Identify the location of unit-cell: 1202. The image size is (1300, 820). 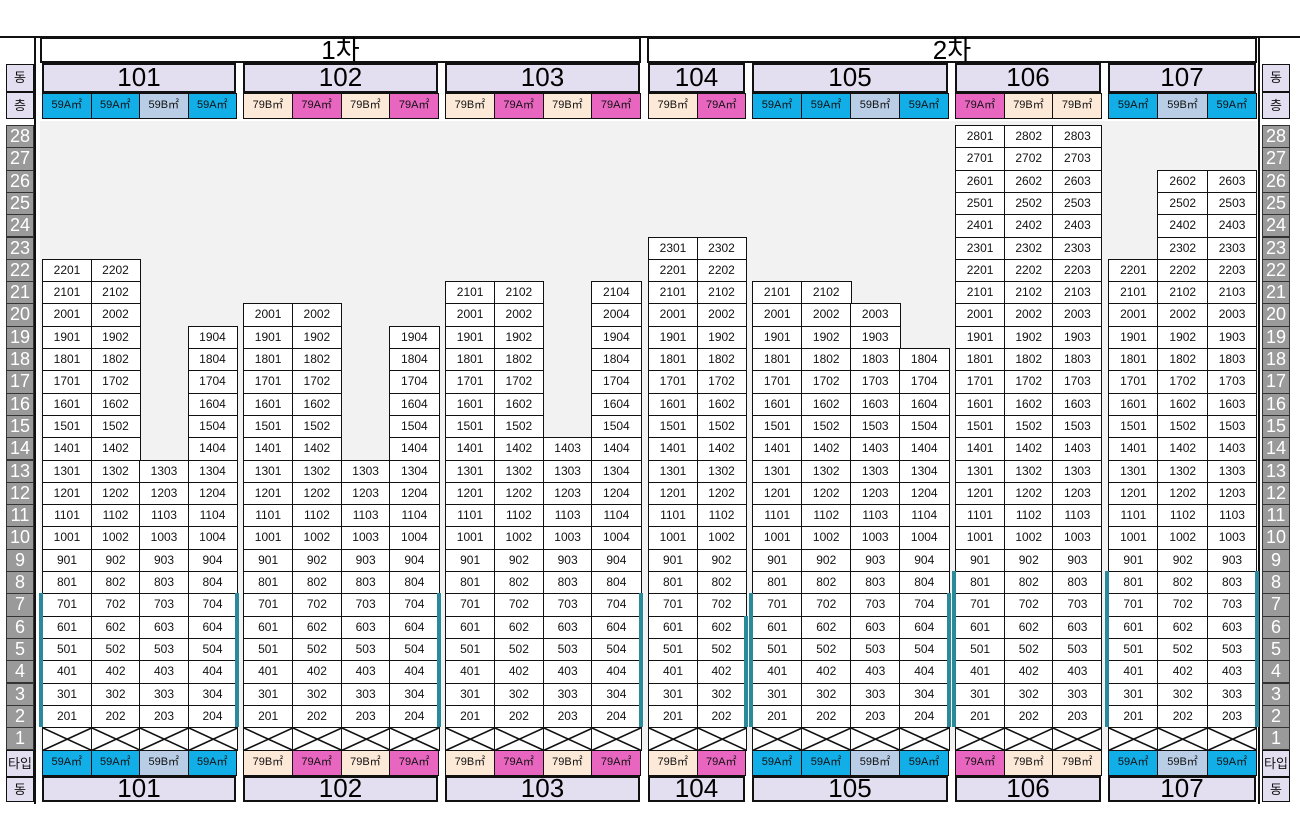
(721, 493).